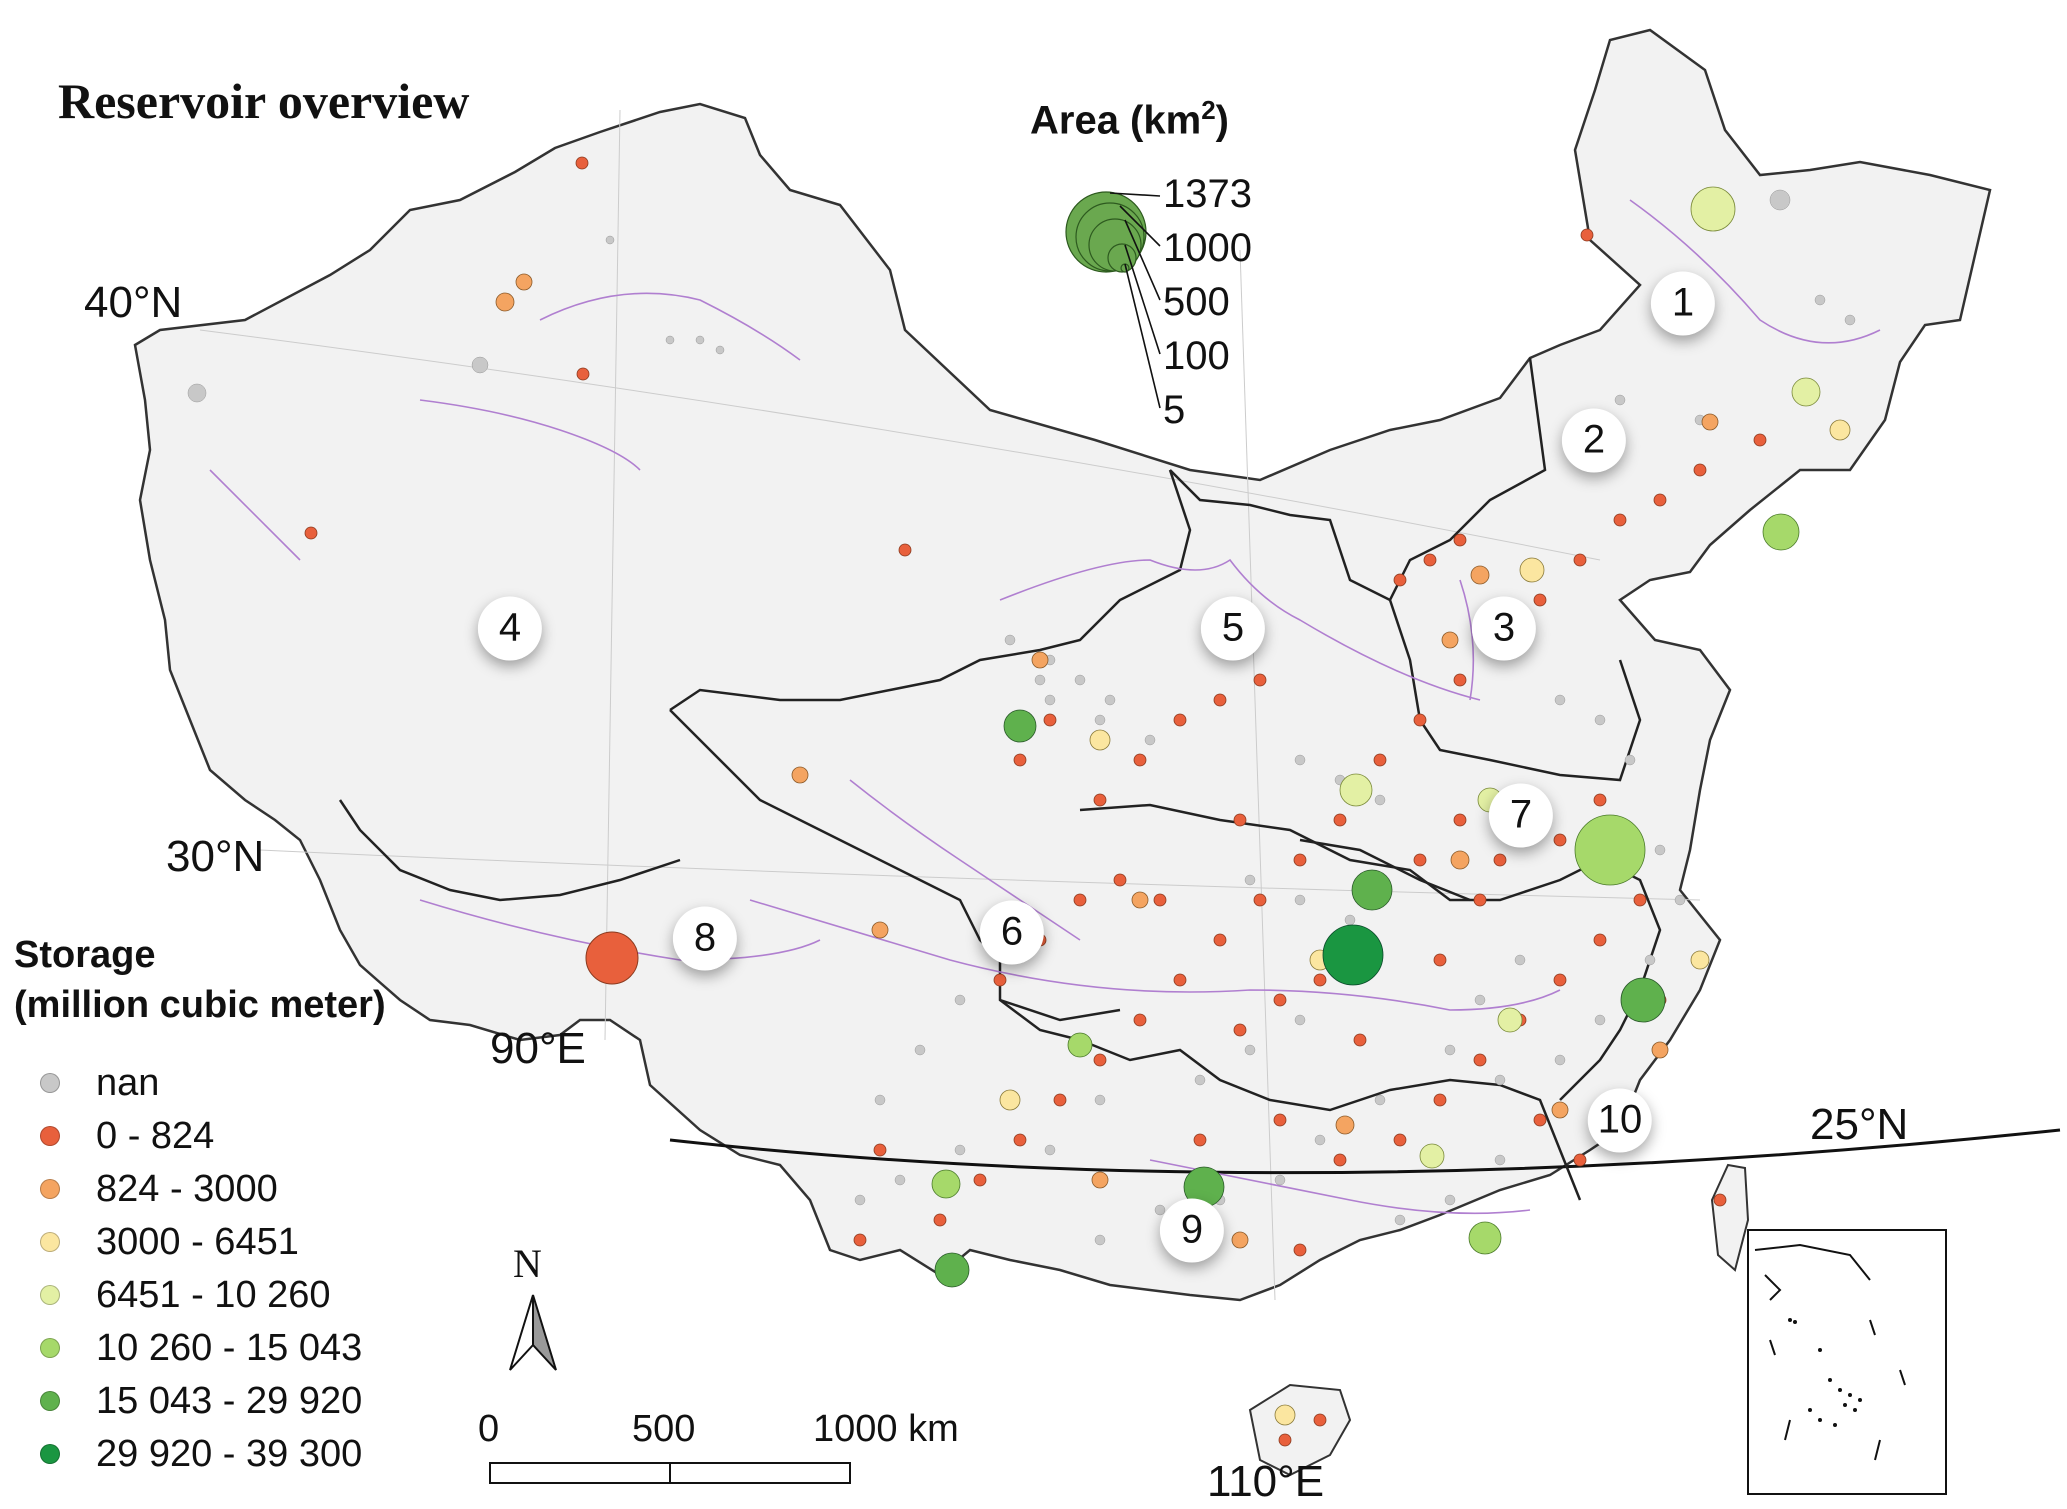  What do you see at coordinates (612, 958) in the screenshot?
I see `reservoir-region8` at bounding box center [612, 958].